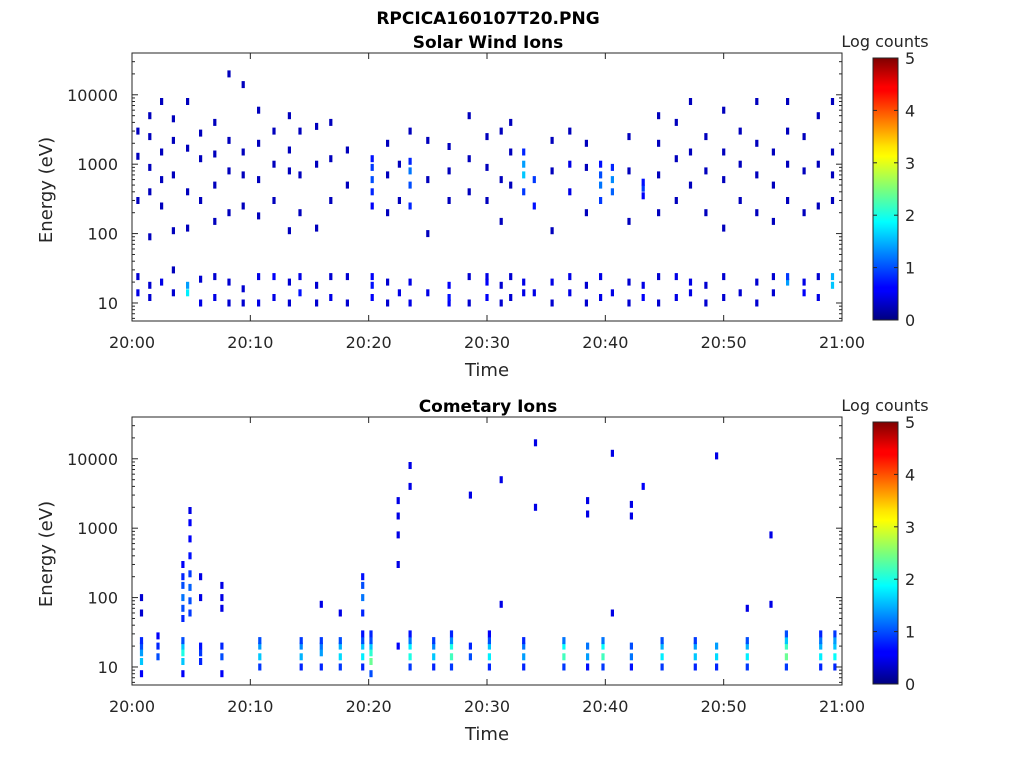  What do you see at coordinates (108, 303) in the screenshot?
I see `y-tick-label: 10` at bounding box center [108, 303].